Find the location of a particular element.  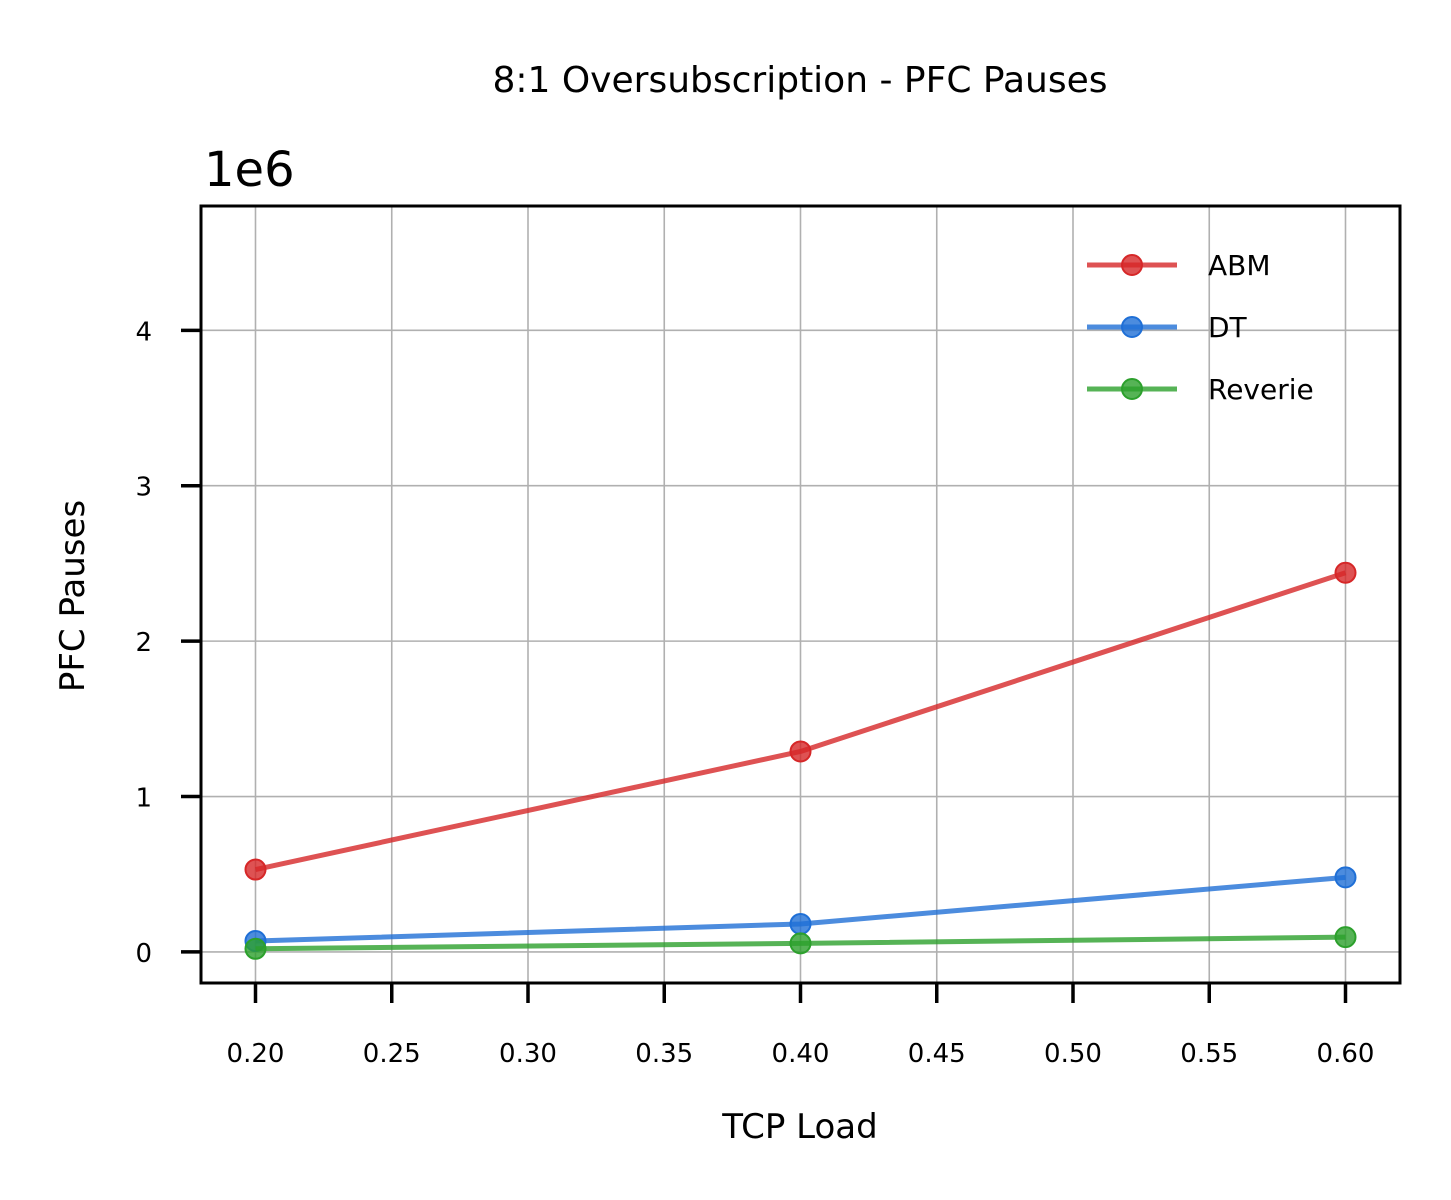

x-axis-title: TCP Load is located at coordinates (799, 1127).